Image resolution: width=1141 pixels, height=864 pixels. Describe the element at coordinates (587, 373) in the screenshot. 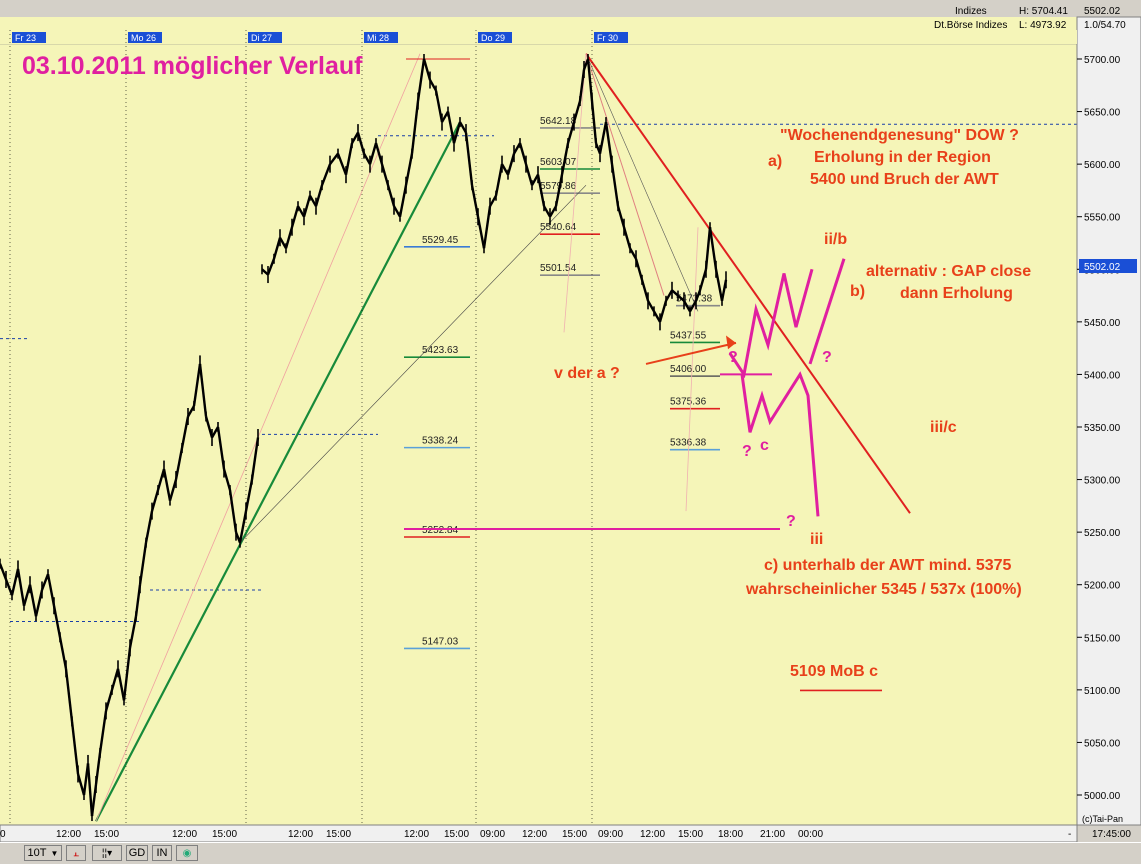

I see `annotation: v der a ?` at that location.